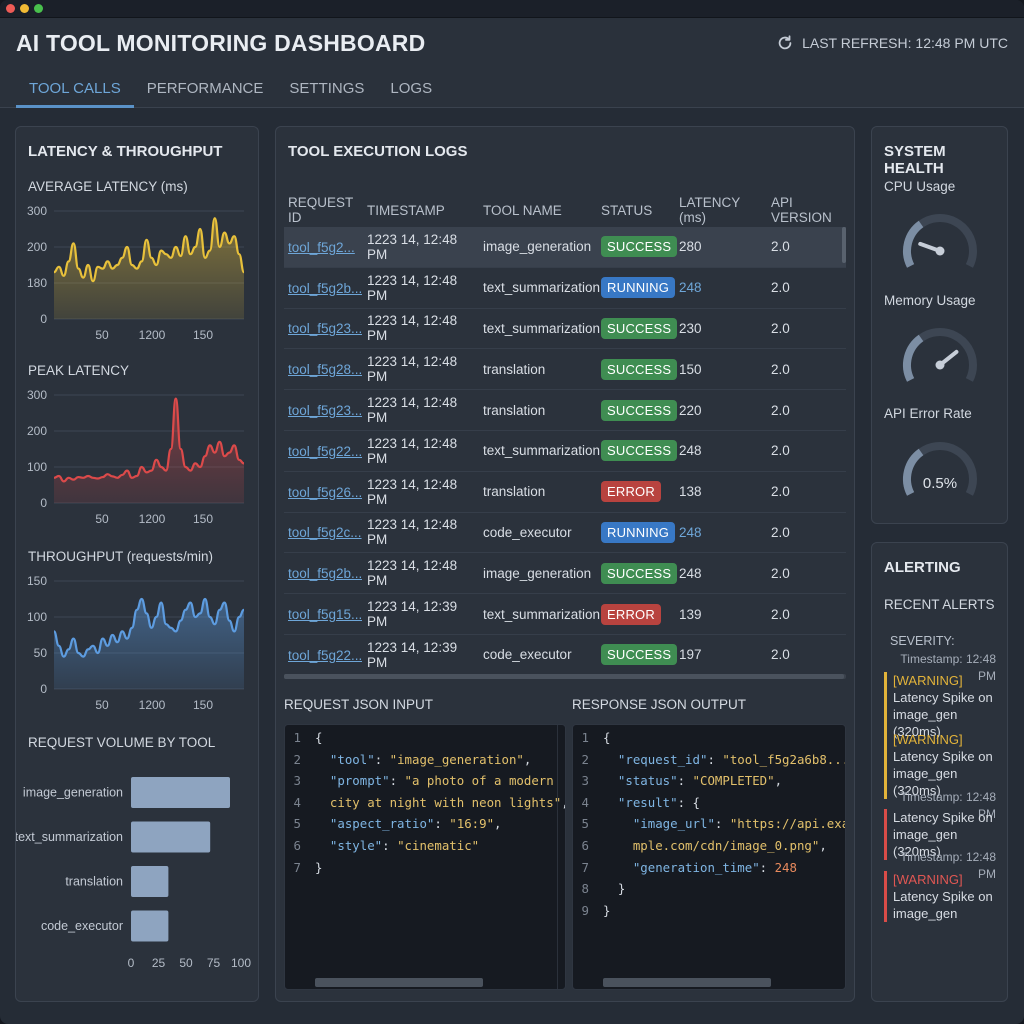 The image size is (1024, 1024). What do you see at coordinates (75, 93) in the screenshot?
I see `tab-tool-calls: TOOL CALLS` at bounding box center [75, 93].